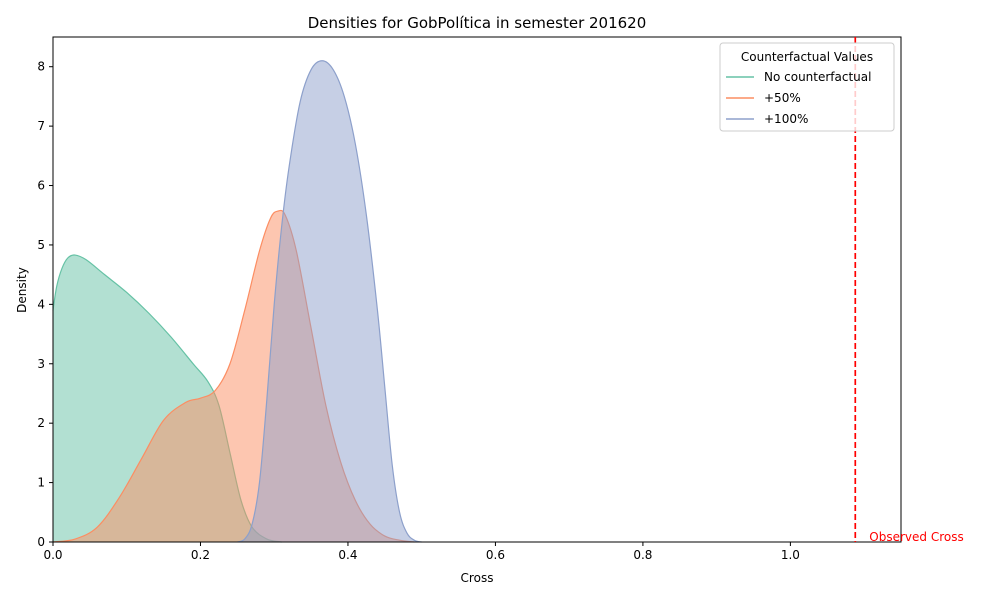  I want to click on y-axis-label: Density, so click(22, 290).